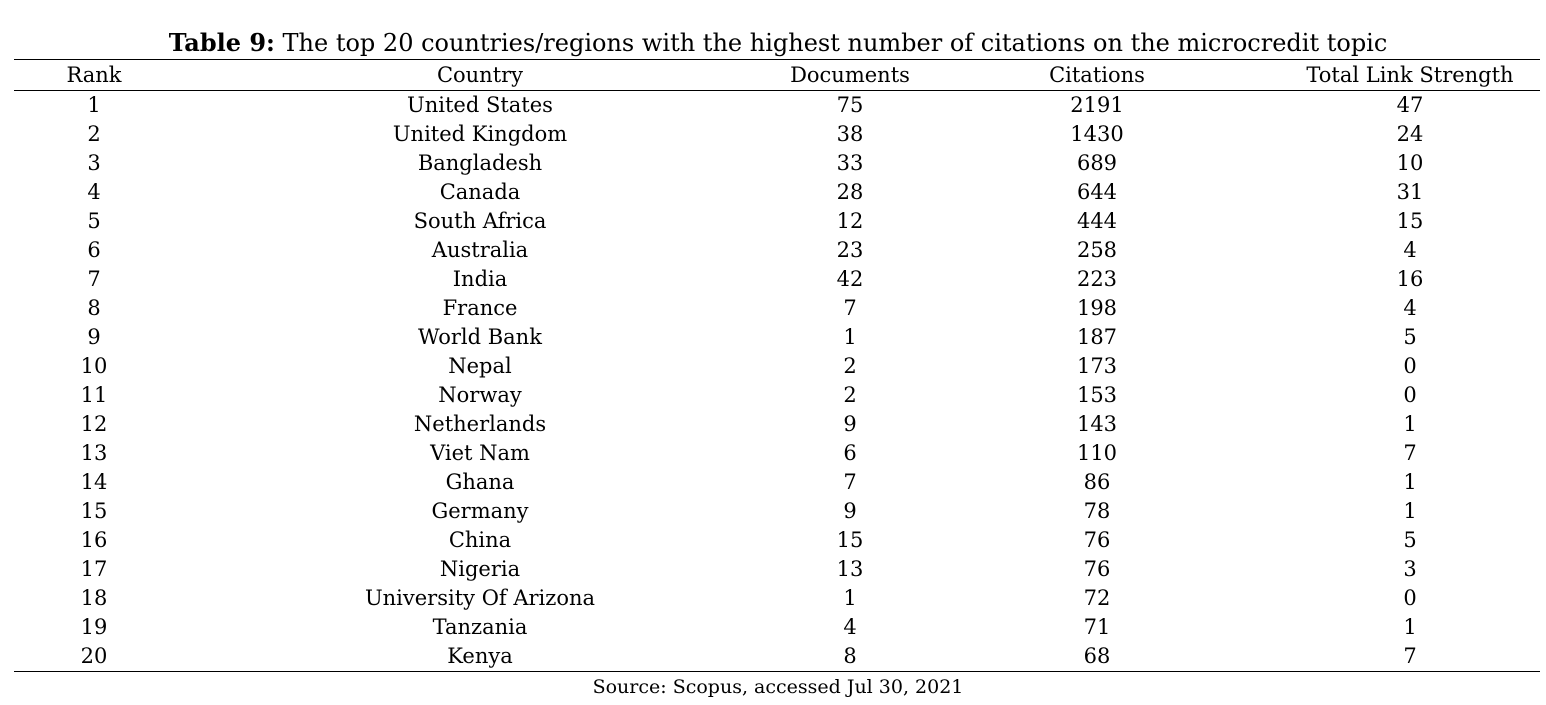 The width and height of the screenshot is (1546, 705). Describe the element at coordinates (1410, 279) in the screenshot. I see `cell-total-link-strength: 16` at that location.